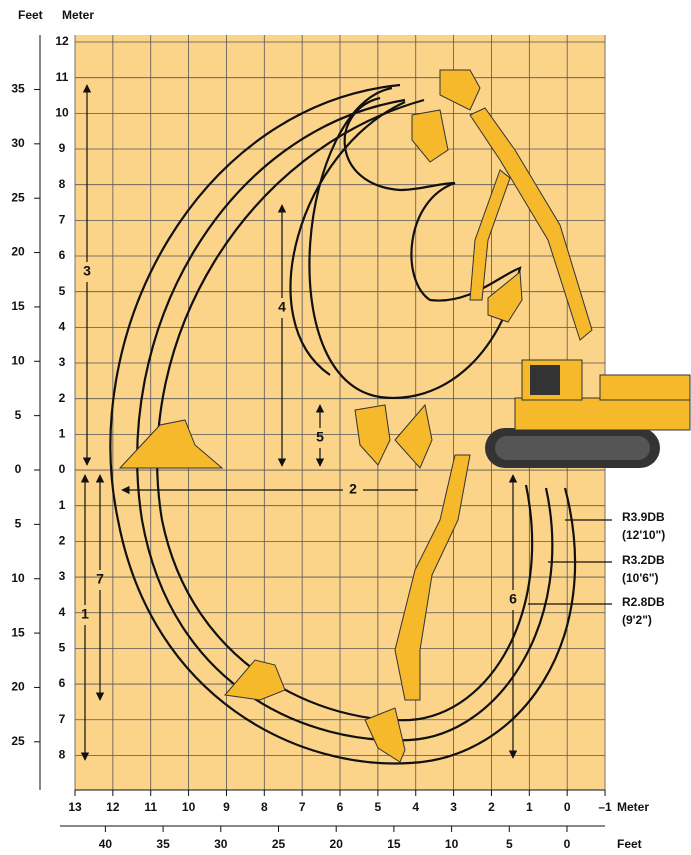  I want to click on boom-name: R2.8DB, so click(643, 602).